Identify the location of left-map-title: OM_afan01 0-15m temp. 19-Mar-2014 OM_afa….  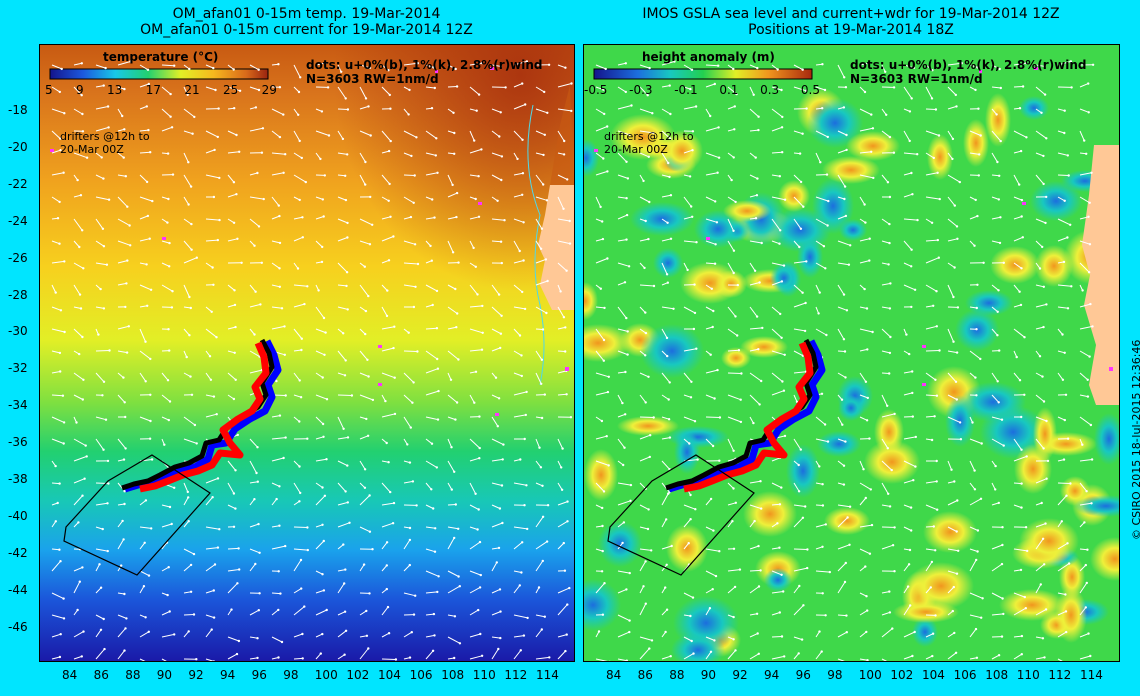
(306, 22).